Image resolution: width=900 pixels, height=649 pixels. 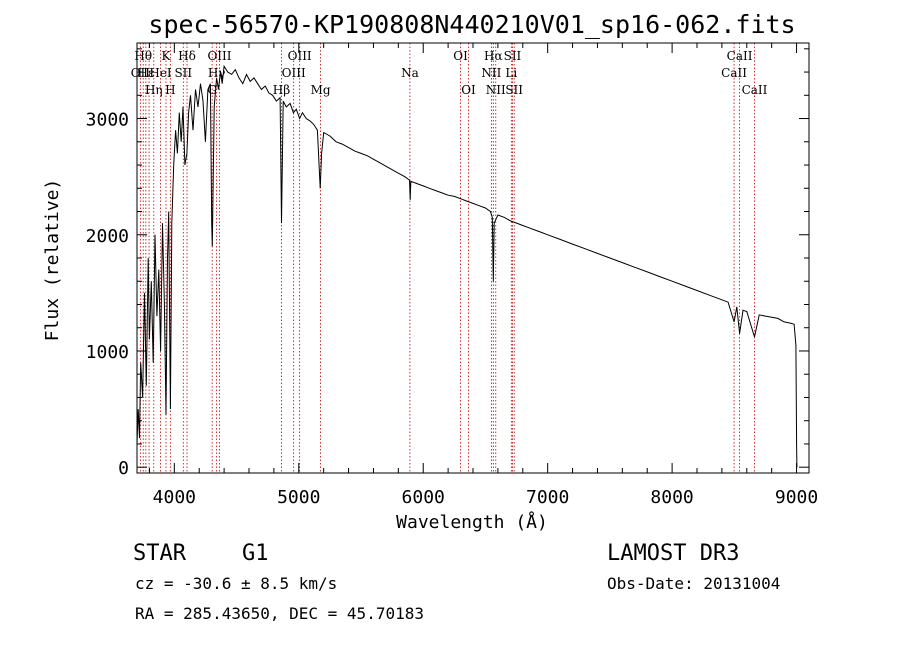 I want to click on ra-dec-coords: RA = 285.43650, DEC = 45.70183, so click(x=279, y=613).